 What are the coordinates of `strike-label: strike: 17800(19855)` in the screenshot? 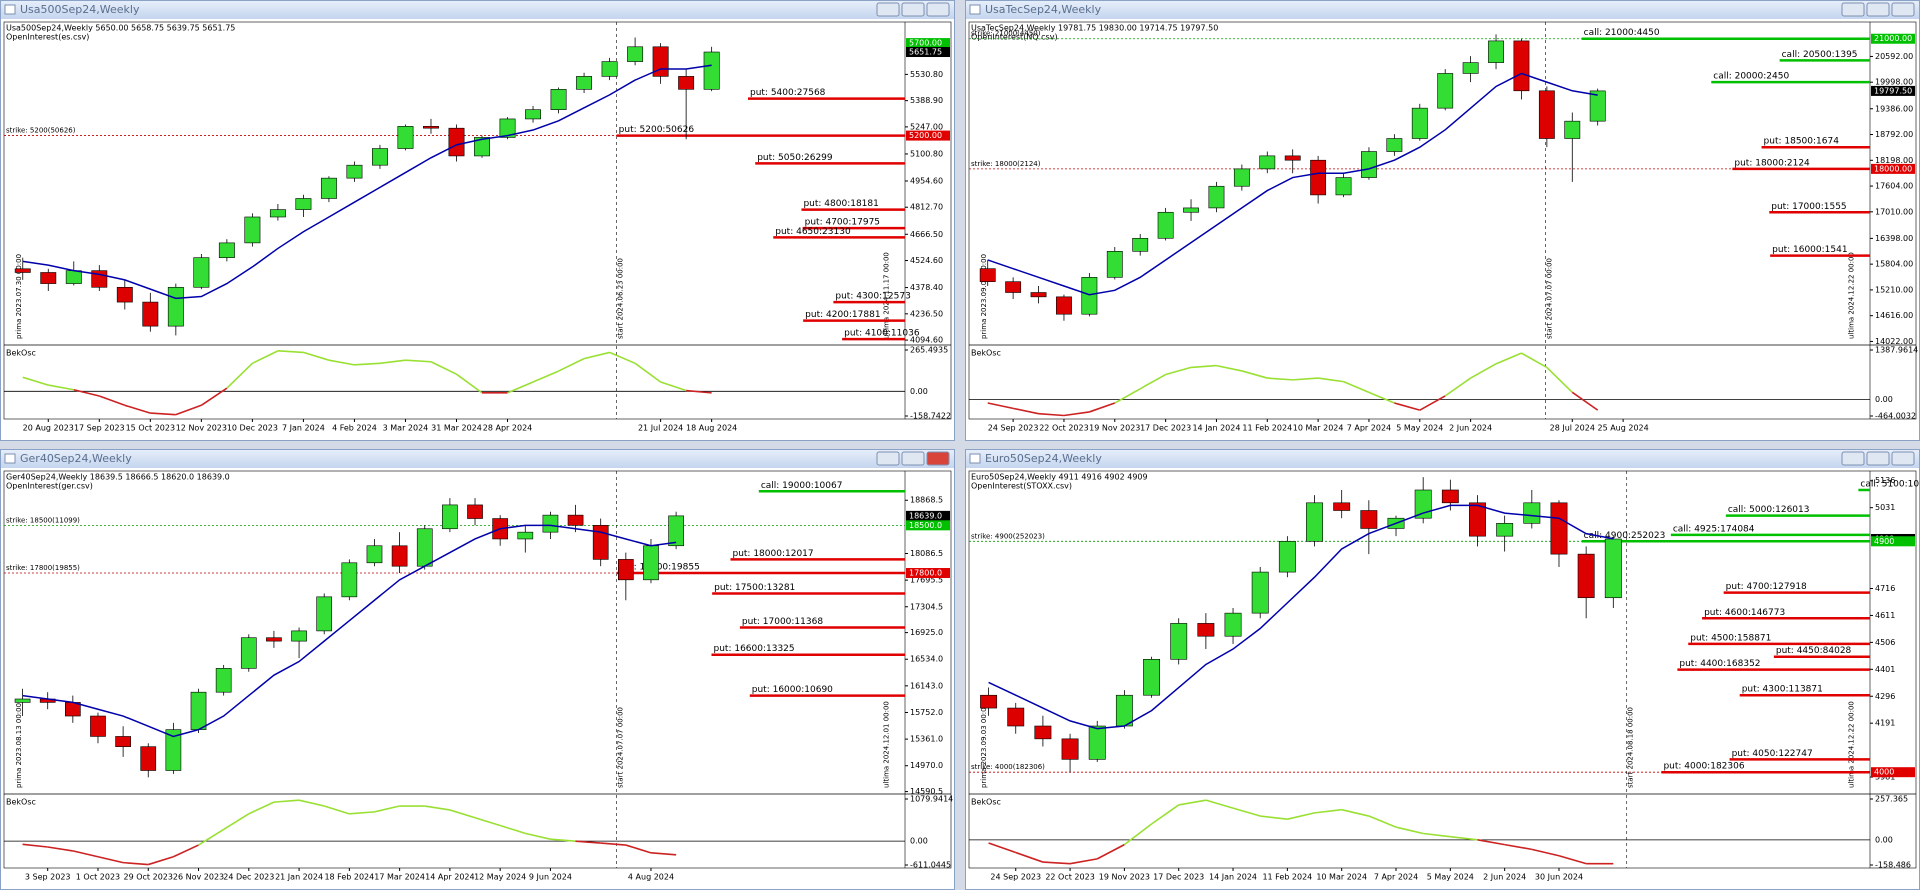 It's located at (43, 568).